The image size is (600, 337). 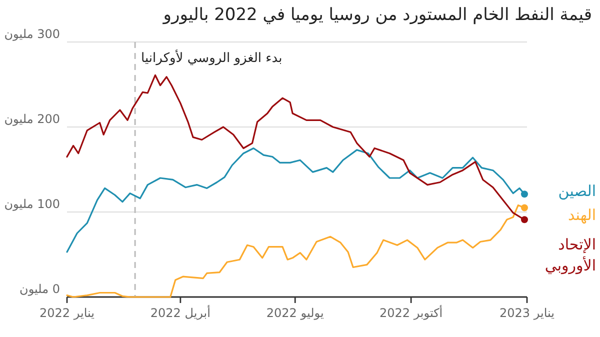 What do you see at coordinates (32, 34) in the screenshot?
I see `y-tick-label: 300 مليون` at bounding box center [32, 34].